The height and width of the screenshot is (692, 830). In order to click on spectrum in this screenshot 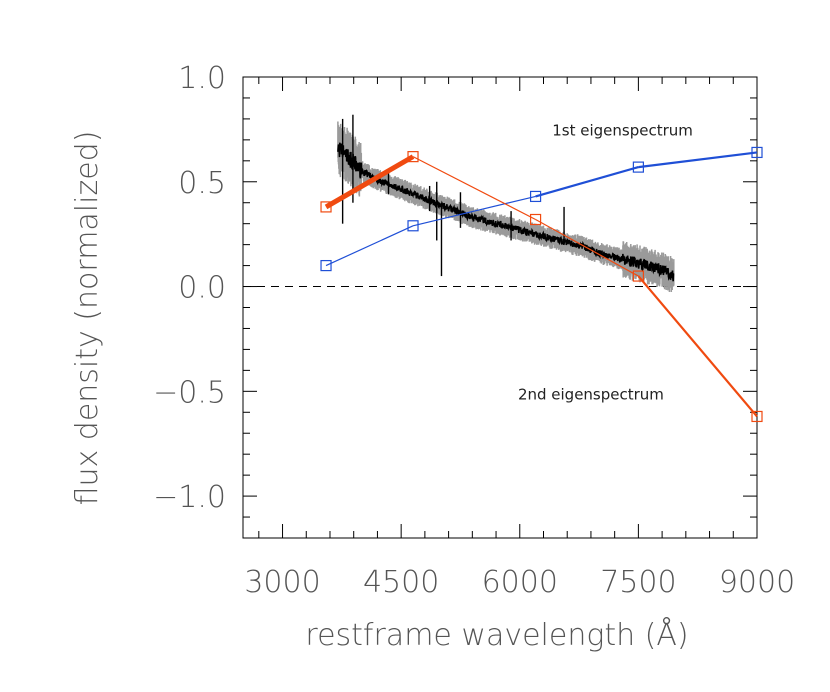, I will do `click(506, 203)`.